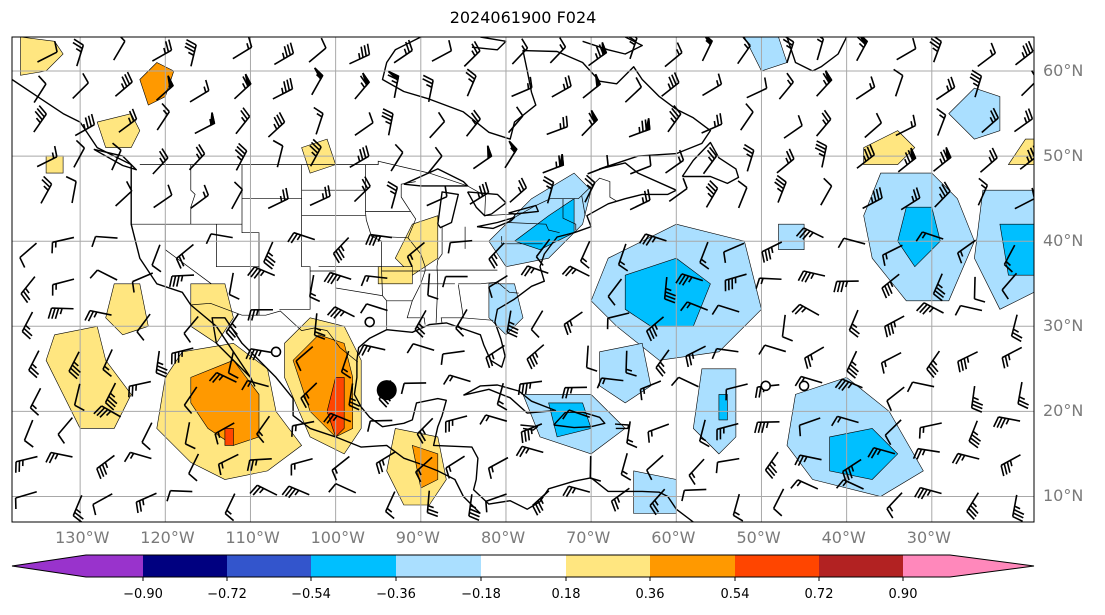  I want to click on latitude-label: 40°N, so click(1063, 241).